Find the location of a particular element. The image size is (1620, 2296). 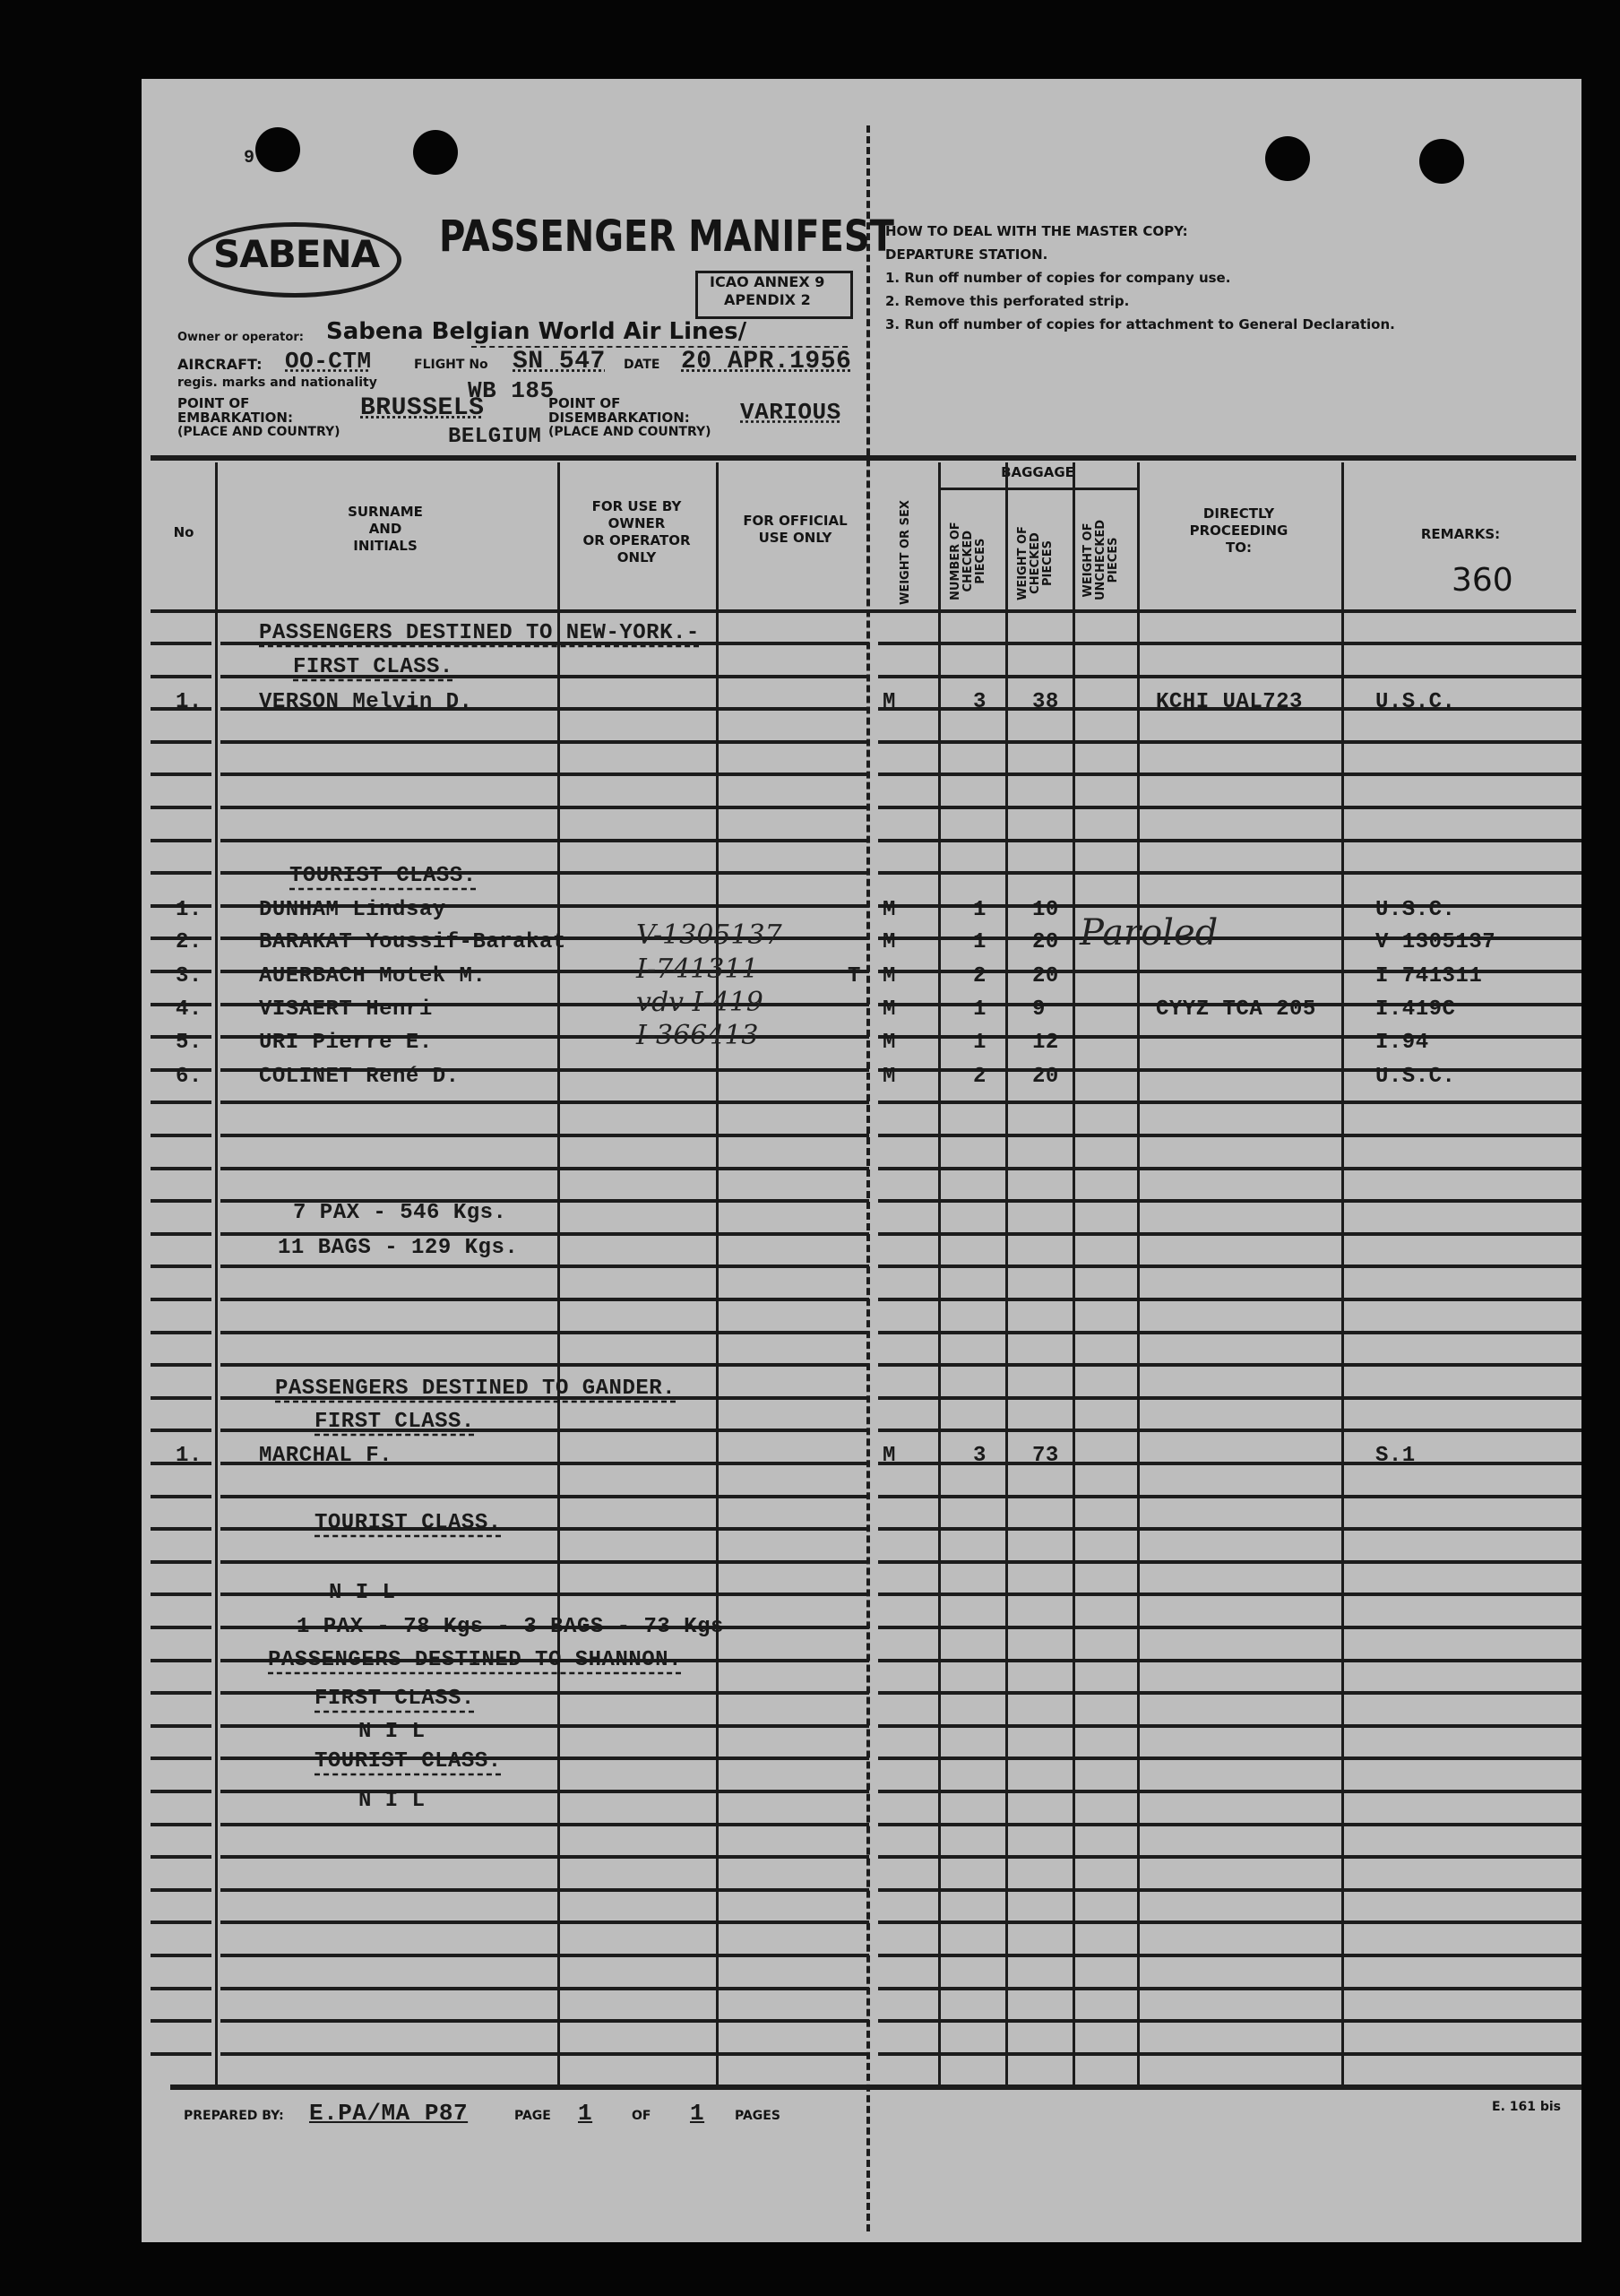

gander-total: 1 PAX - 78 Kgs - 3 BAGS - 73 Kgs is located at coordinates (510, 1627).